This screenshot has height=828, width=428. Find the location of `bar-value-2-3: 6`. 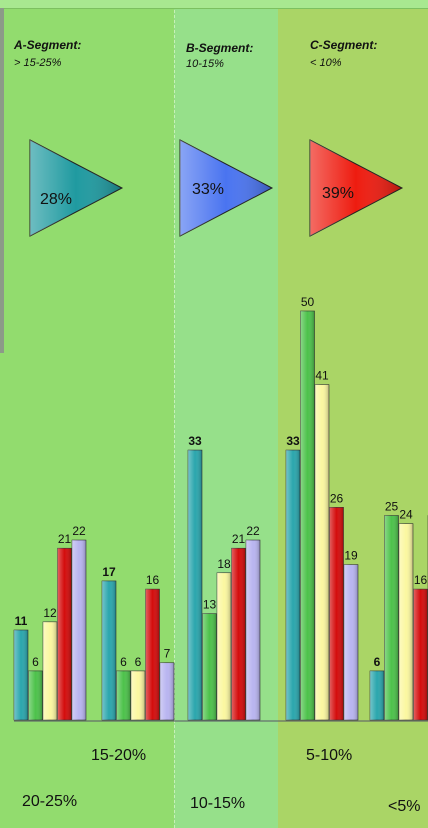

bar-value-2-3: 6 is located at coordinates (138, 662).